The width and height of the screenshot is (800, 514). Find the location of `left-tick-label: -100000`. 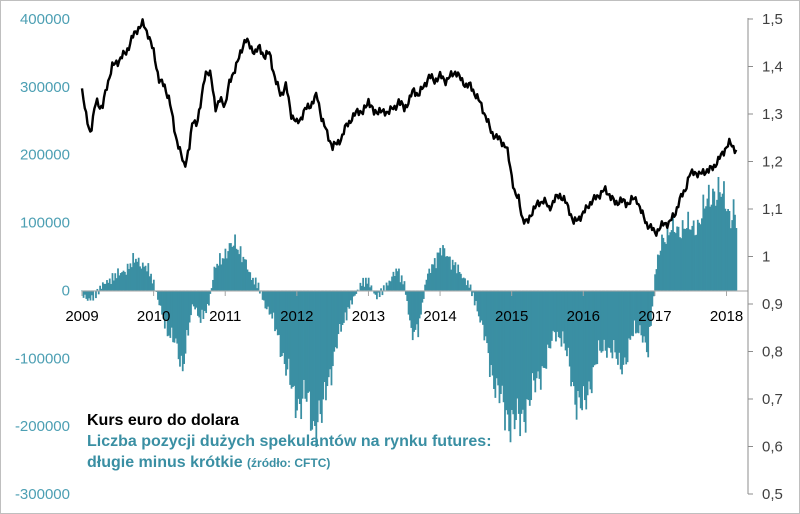

left-tick-label: -100000 is located at coordinates (42, 358).